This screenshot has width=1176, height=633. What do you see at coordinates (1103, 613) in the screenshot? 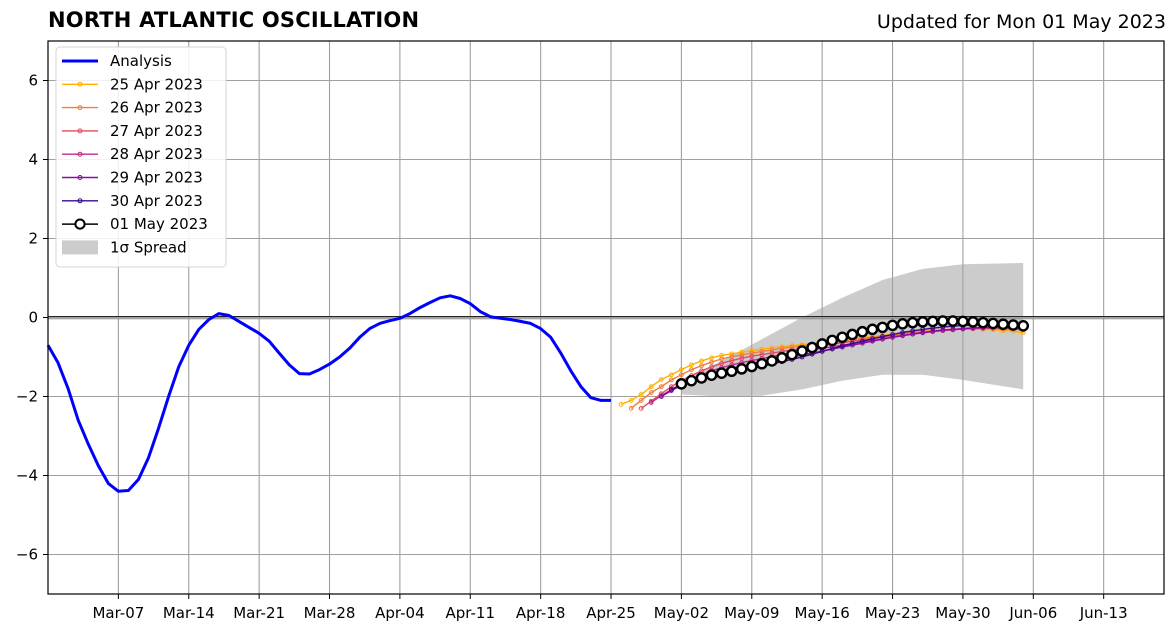
I see `x-tick-label: Jun-13` at bounding box center [1103, 613].